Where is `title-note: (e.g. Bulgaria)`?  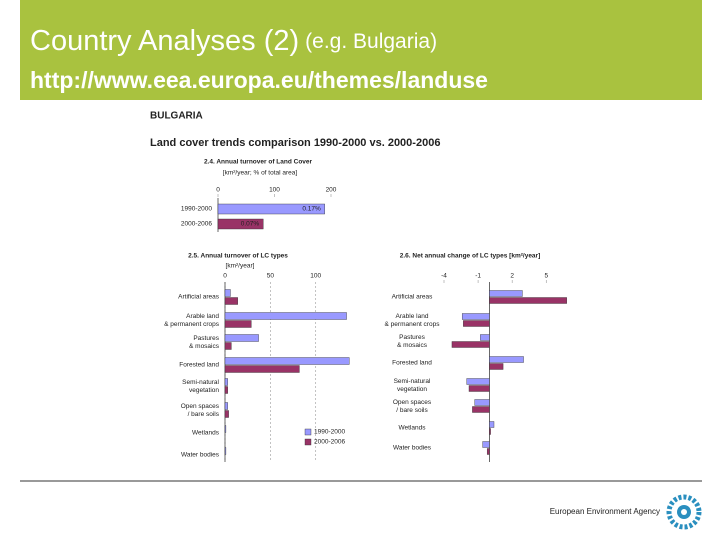
title-note: (e.g. Bulgaria) is located at coordinates (371, 41).